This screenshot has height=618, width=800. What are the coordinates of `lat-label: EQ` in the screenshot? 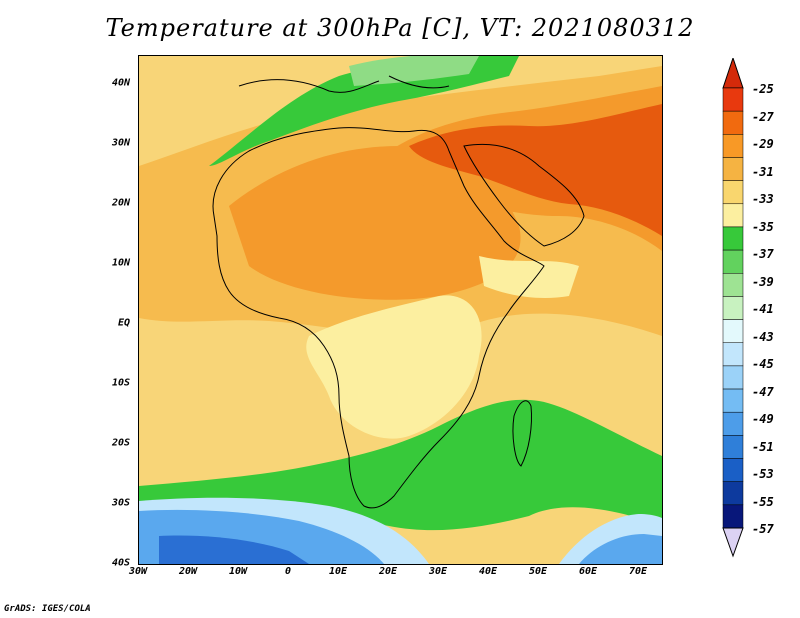 It's located at (123, 323).